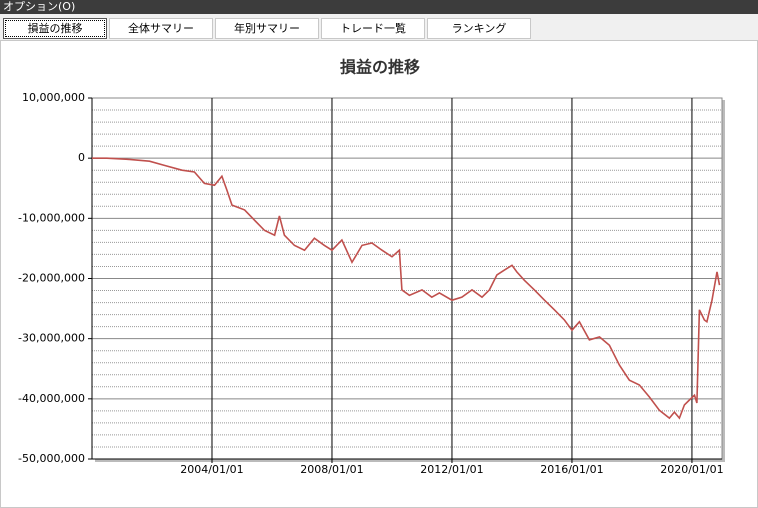 The width and height of the screenshot is (758, 508). Describe the element at coordinates (331, 469) in the screenshot. I see `x-tick-label: 2008/01/01` at that location.